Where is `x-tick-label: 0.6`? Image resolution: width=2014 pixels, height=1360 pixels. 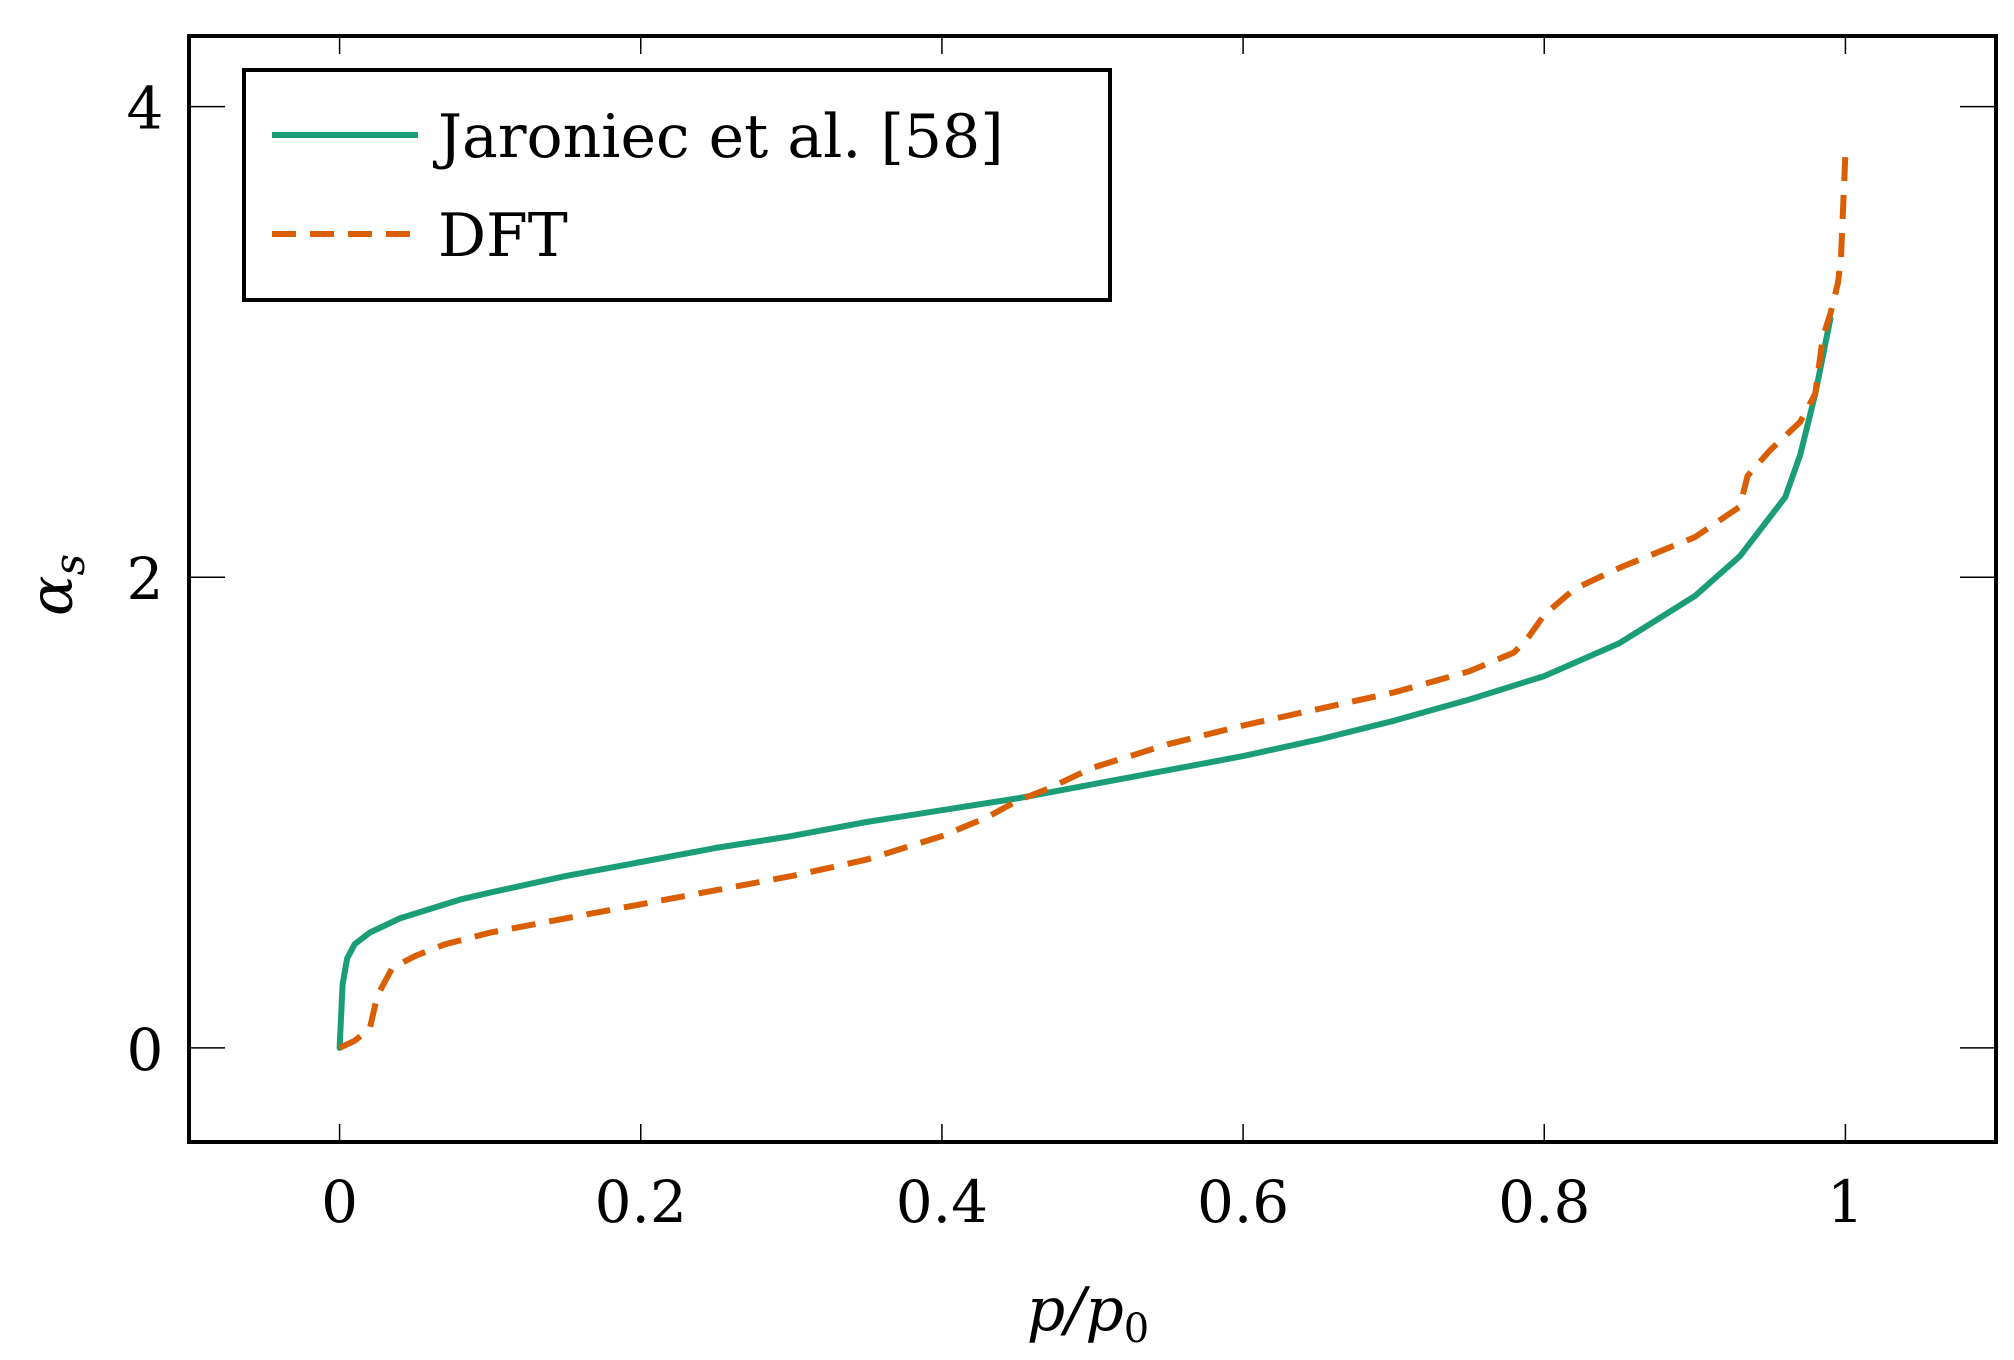 x-tick-label: 0.6 is located at coordinates (1243, 1202).